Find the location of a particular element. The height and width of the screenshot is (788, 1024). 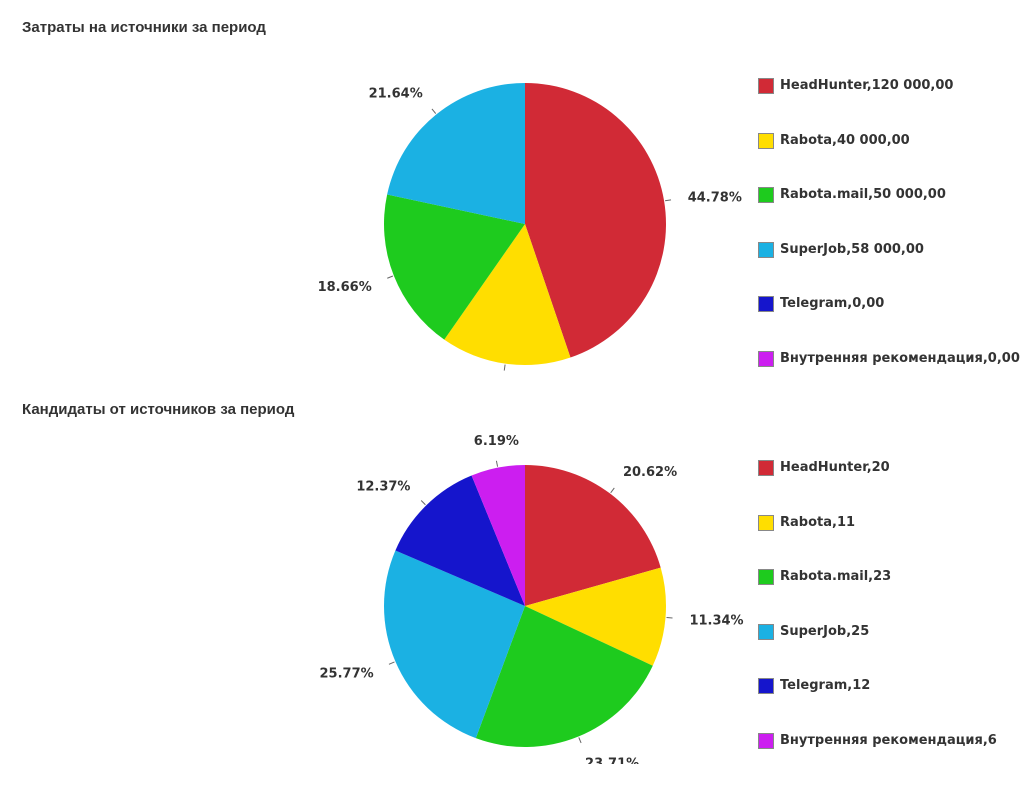

legend-label: Telegram,12 is located at coordinates (825, 686).